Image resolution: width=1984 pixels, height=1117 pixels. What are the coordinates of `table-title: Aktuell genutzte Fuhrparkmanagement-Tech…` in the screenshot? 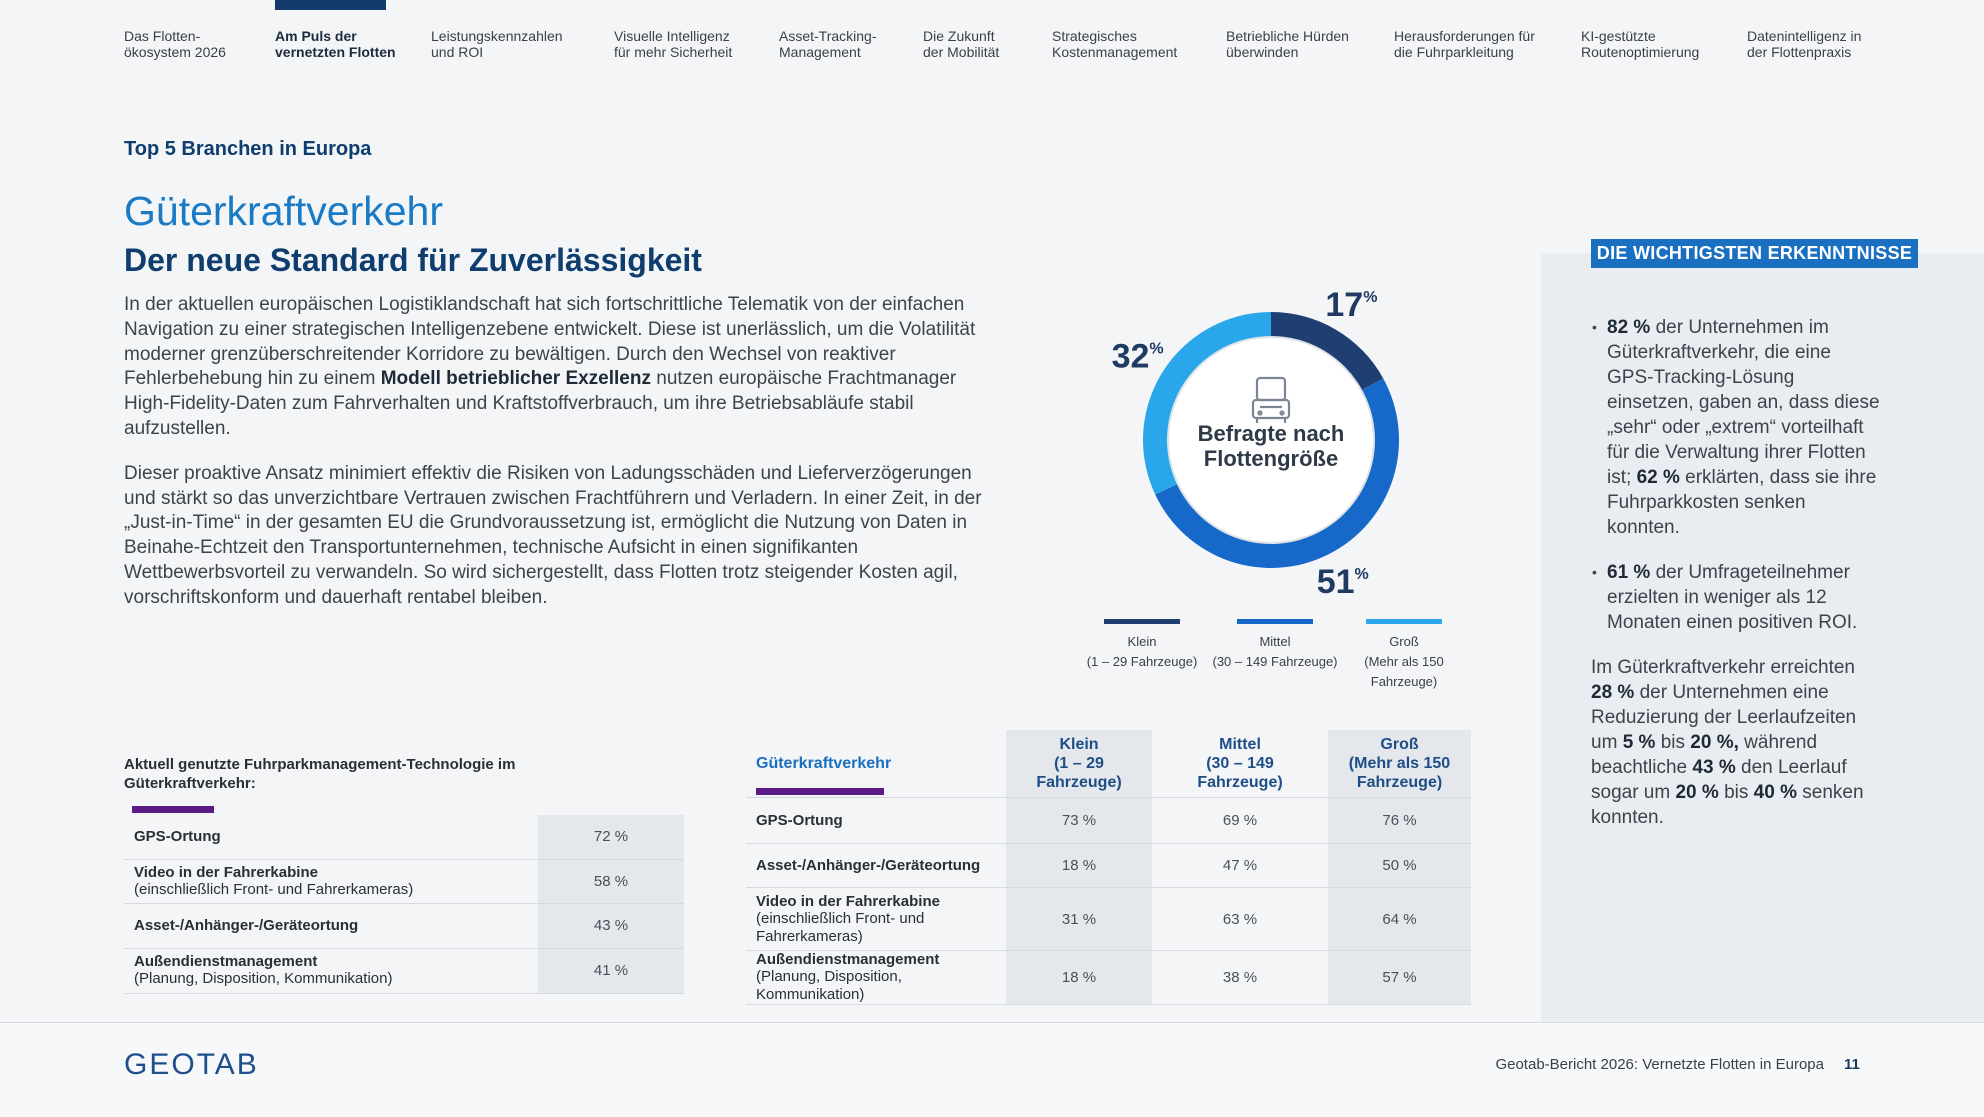 It's located at (320, 774).